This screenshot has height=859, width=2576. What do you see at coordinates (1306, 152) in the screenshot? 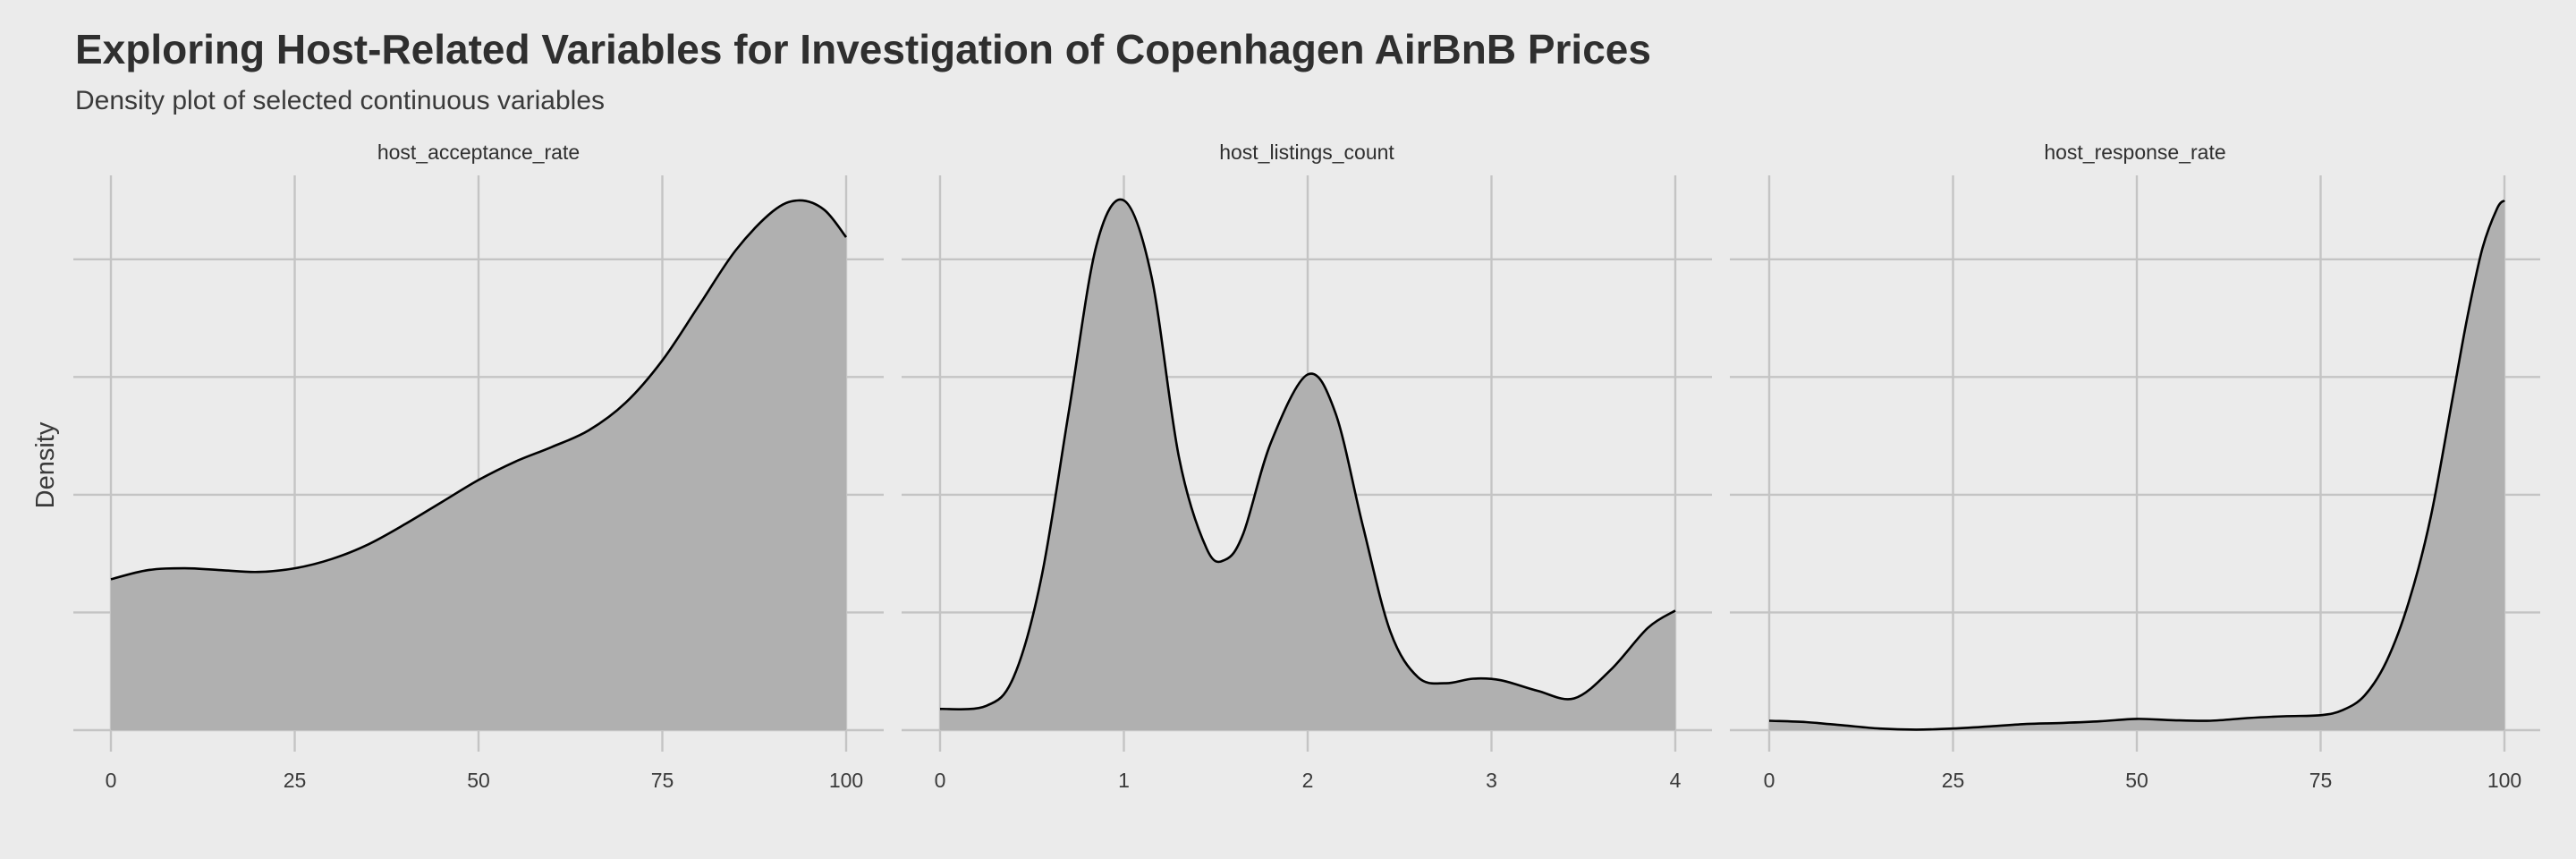
I see `facet-strip-label: host_listings_count` at bounding box center [1306, 152].